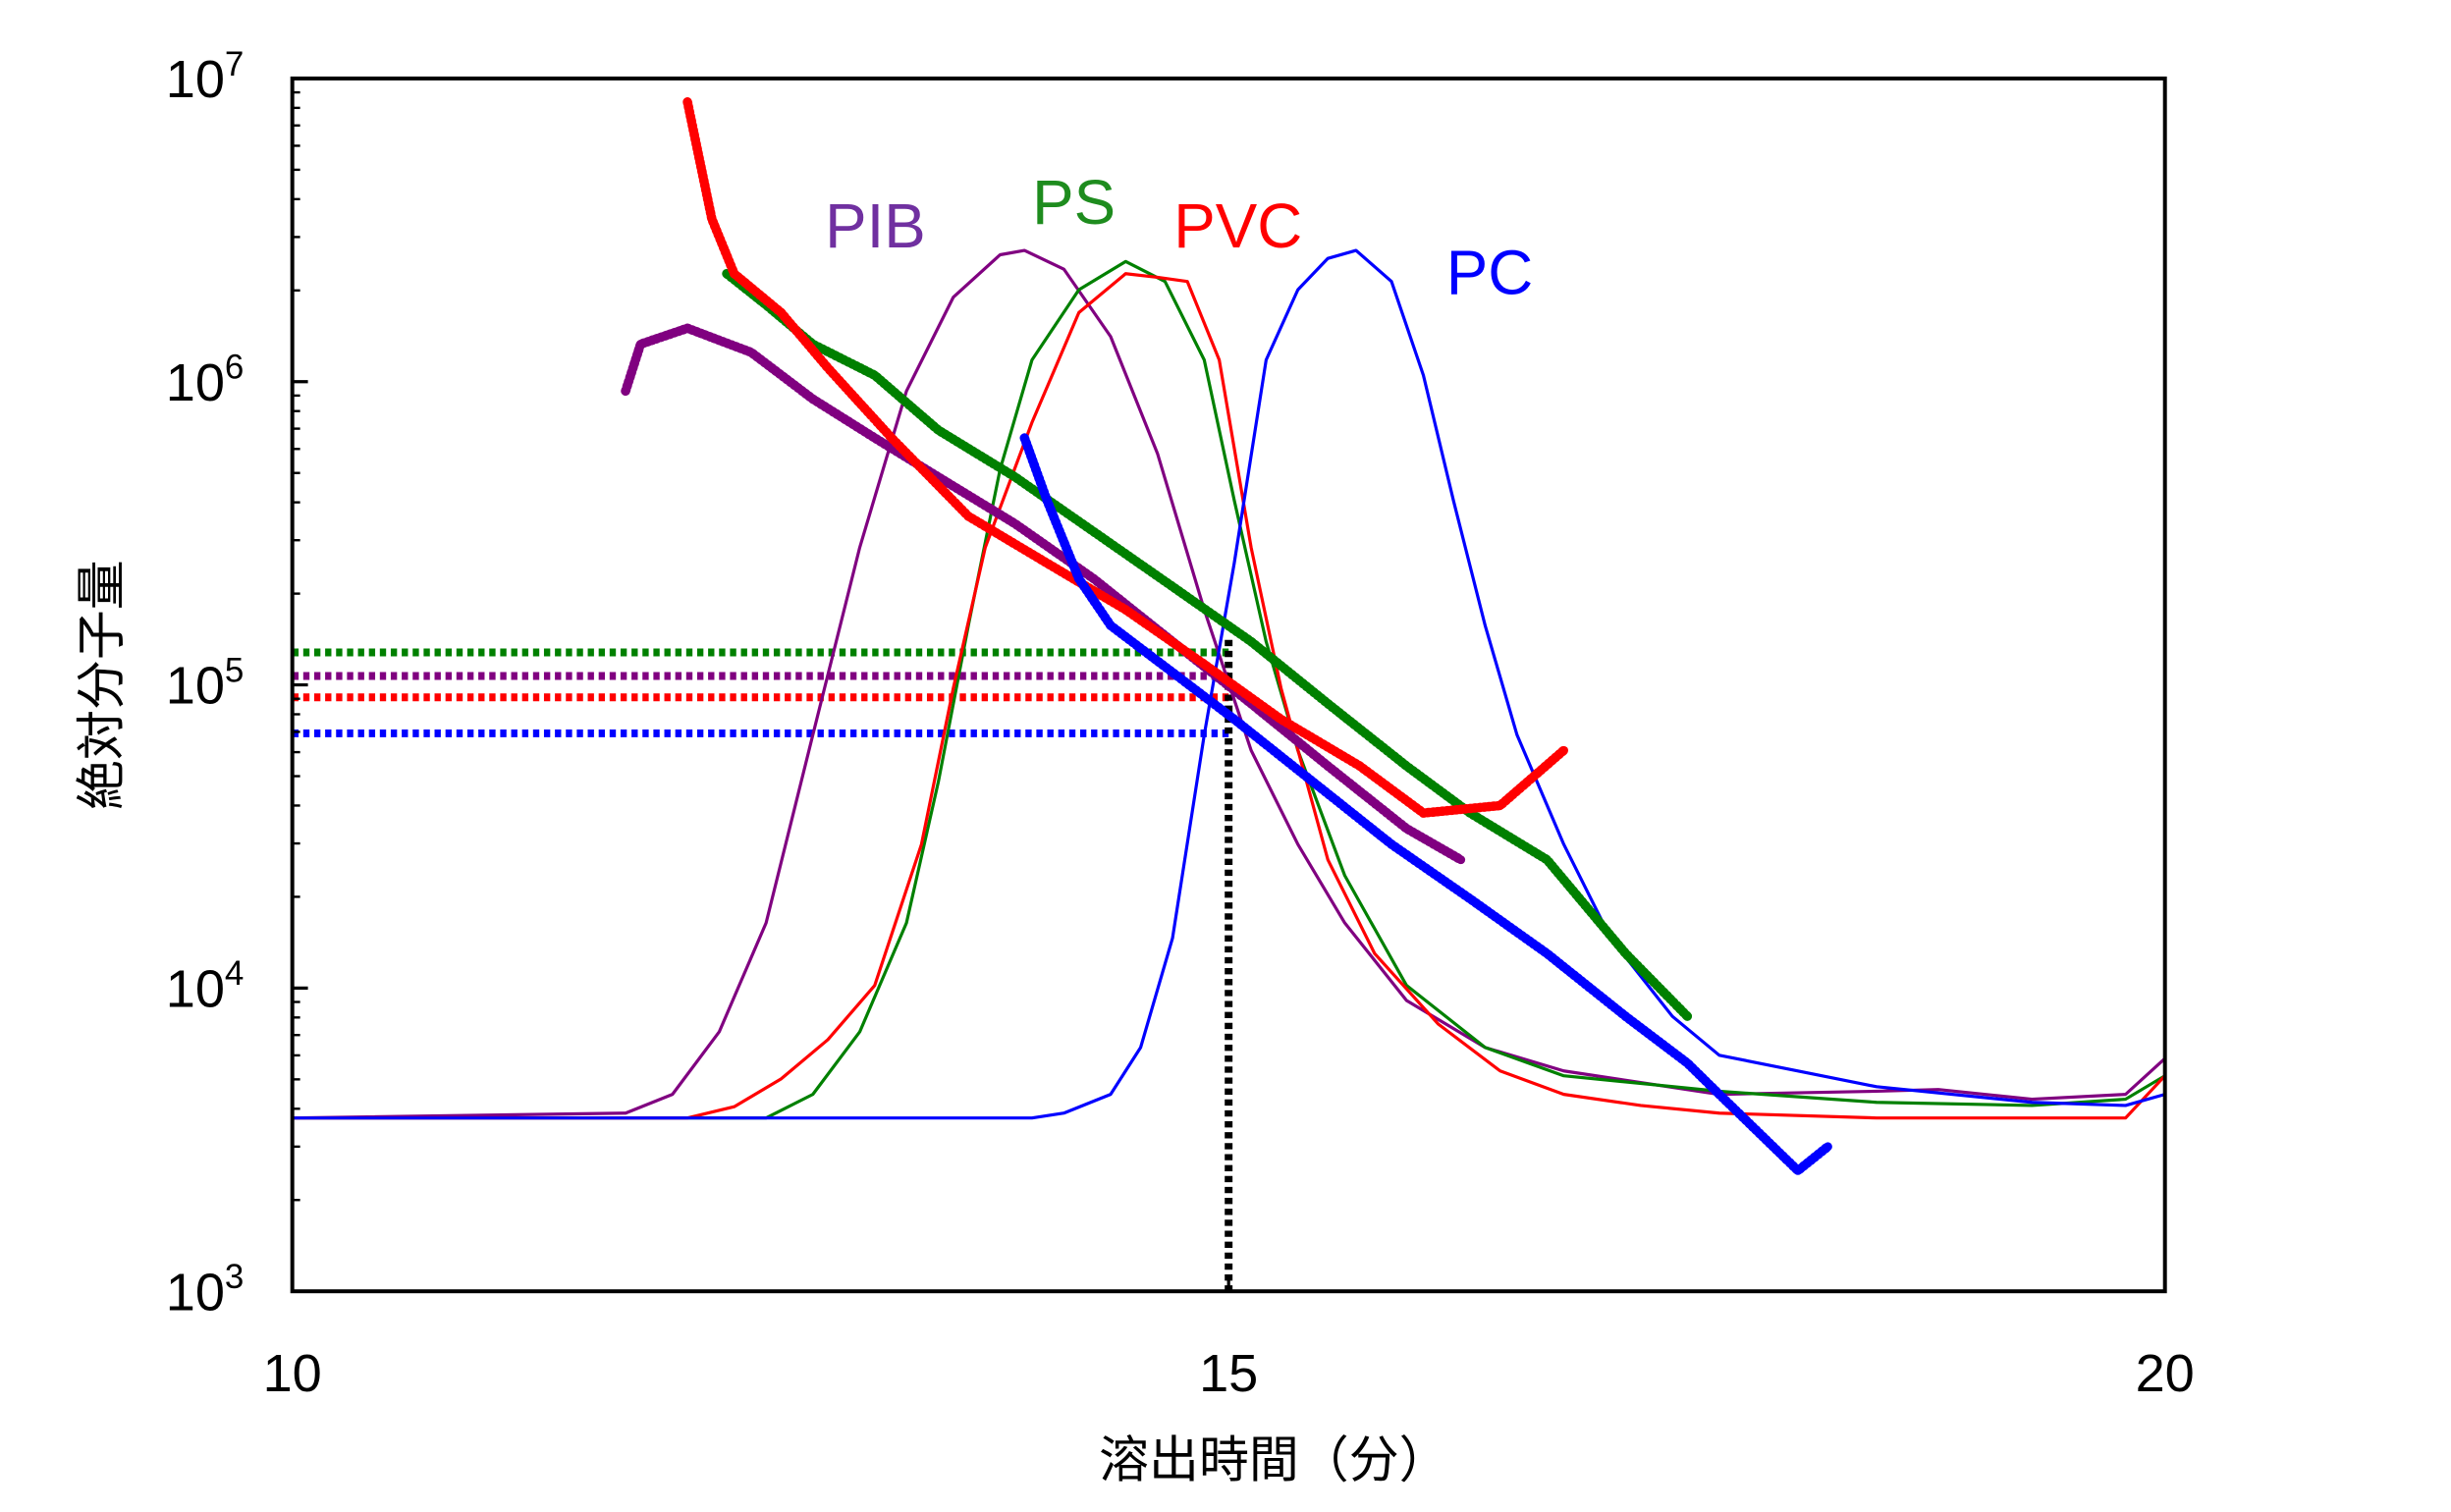 This screenshot has width=2451, height=1512. What do you see at coordinates (292, 1373) in the screenshot?
I see `x-tick-label: 10` at bounding box center [292, 1373].